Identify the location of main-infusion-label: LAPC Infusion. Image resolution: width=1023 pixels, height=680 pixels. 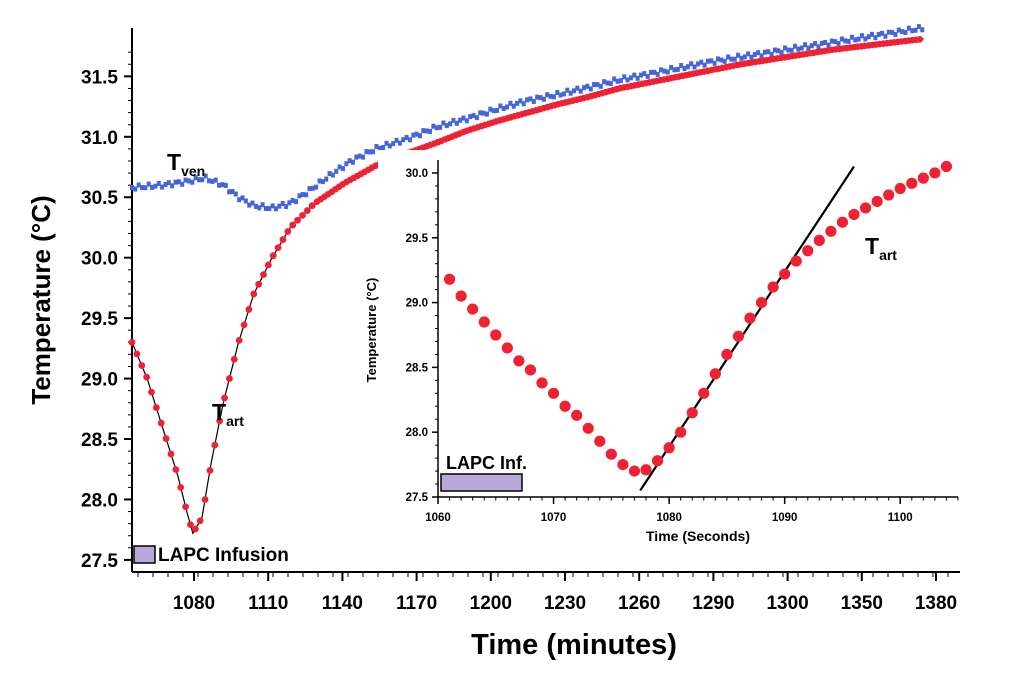
(223, 555).